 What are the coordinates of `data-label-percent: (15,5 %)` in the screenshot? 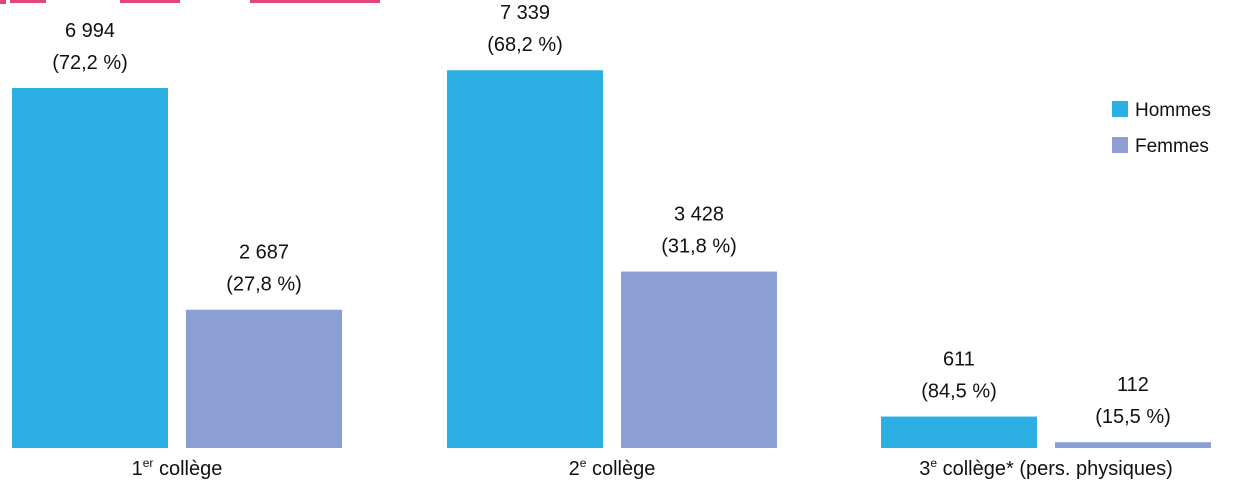 It's located at (1133, 417).